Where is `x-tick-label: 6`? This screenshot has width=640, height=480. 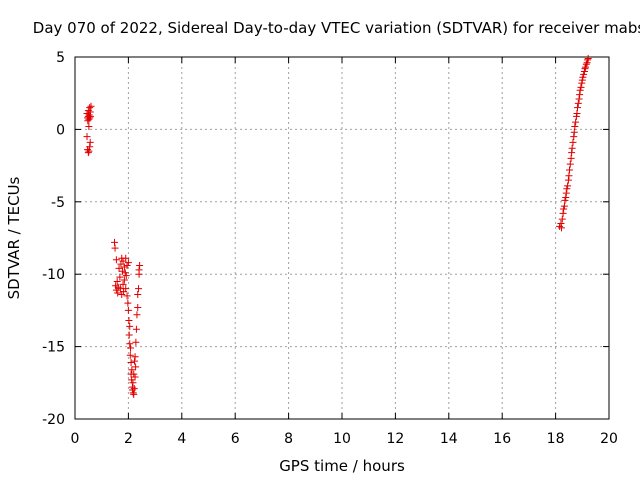
x-tick-label: 6 is located at coordinates (235, 439).